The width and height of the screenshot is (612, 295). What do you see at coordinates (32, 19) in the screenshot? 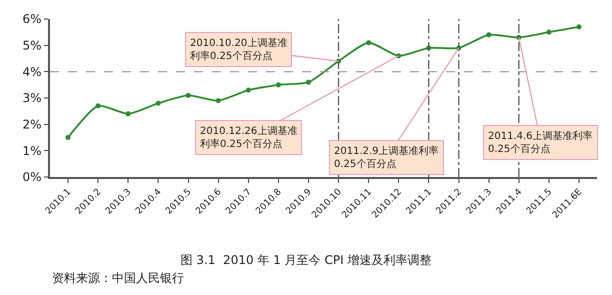
I see `y-tick-label: 6%` at bounding box center [32, 19].